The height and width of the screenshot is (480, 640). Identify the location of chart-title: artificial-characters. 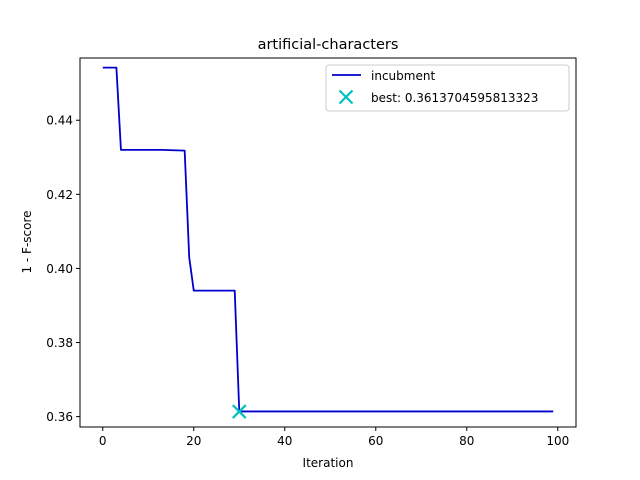
(328, 45).